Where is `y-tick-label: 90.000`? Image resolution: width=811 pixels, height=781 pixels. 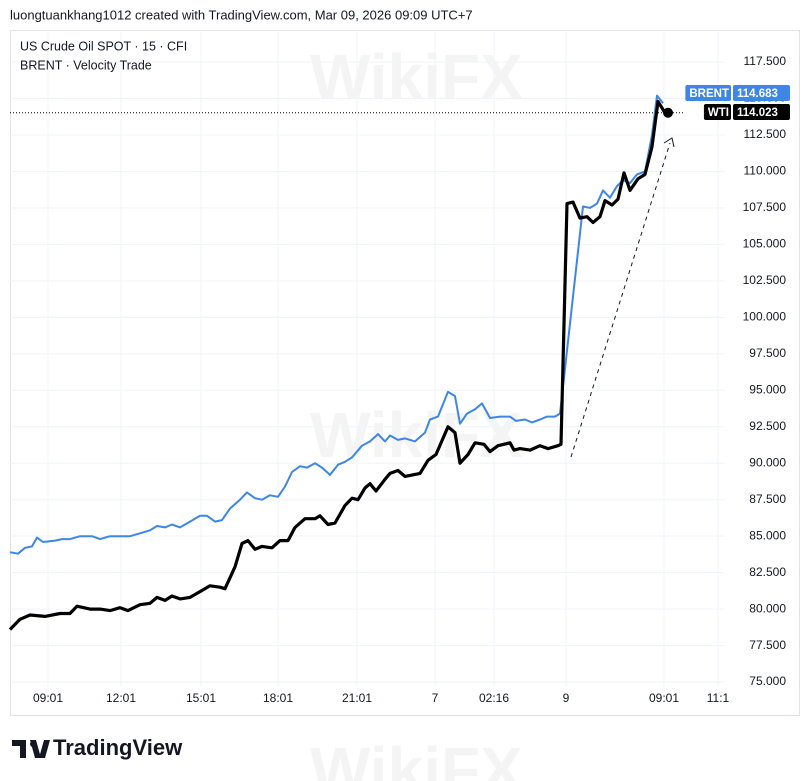 y-tick-label: 90.000 is located at coordinates (767, 462).